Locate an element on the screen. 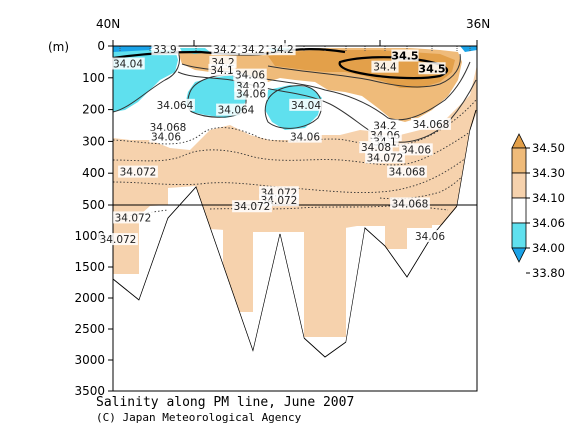  y-tick-label: 2500 is located at coordinates (89, 329).